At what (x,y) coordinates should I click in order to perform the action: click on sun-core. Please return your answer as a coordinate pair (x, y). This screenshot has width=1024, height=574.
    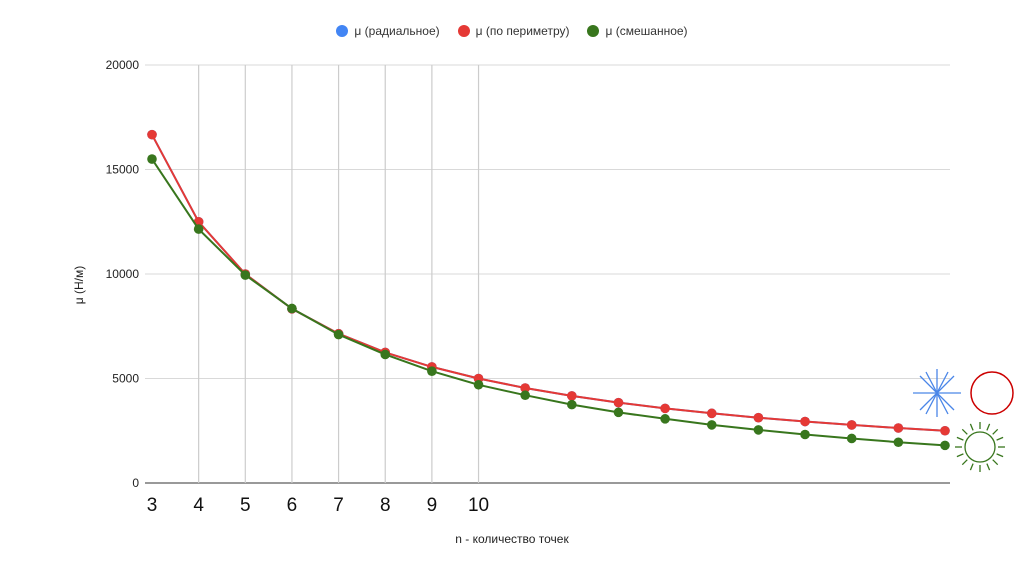
    Looking at the image, I should click on (980, 447).